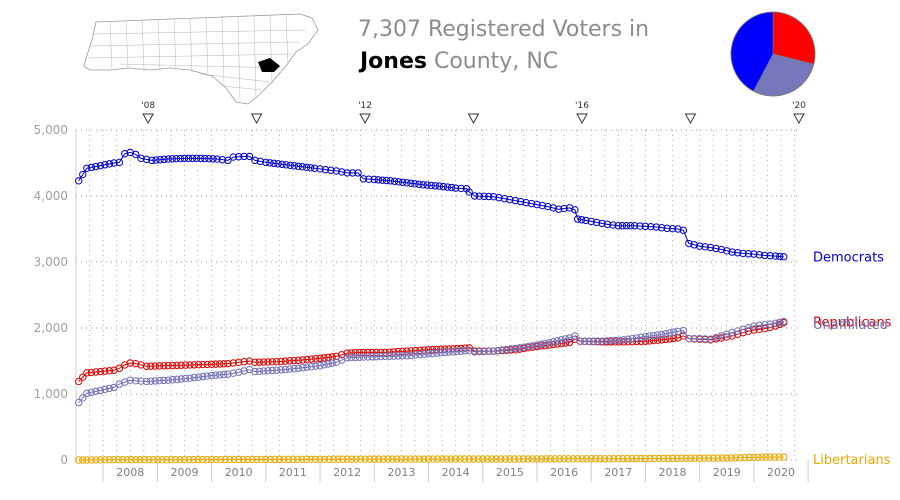  Describe the element at coordinates (510, 472) in the screenshot. I see `x-tick-label: 2015` at that location.